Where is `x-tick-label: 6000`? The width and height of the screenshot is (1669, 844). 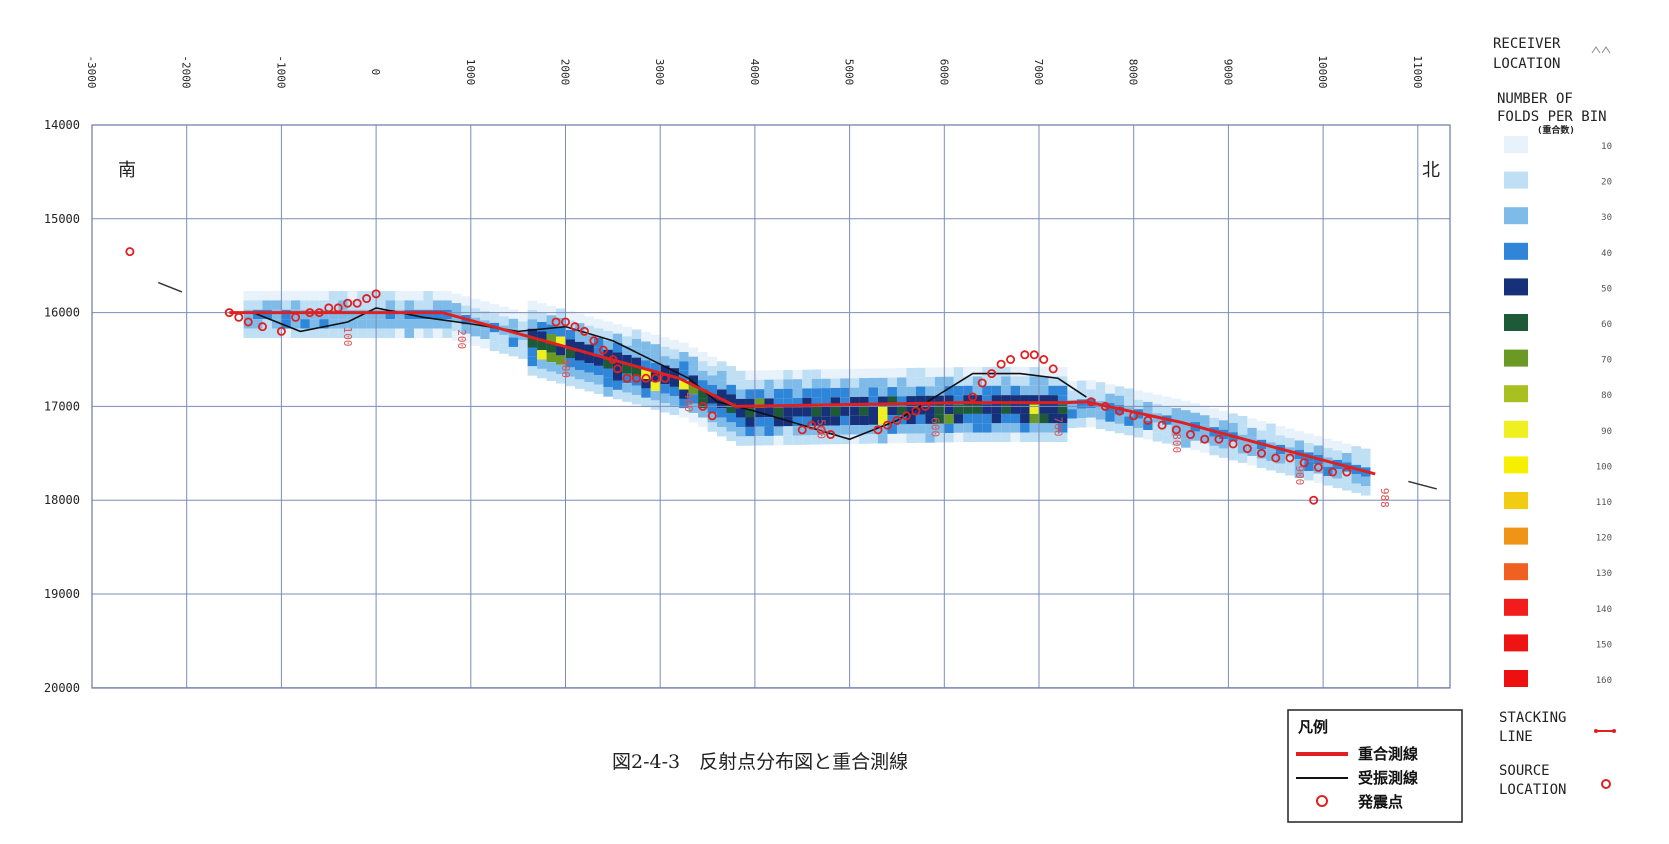 x-tick-label: 6000 is located at coordinates (943, 72).